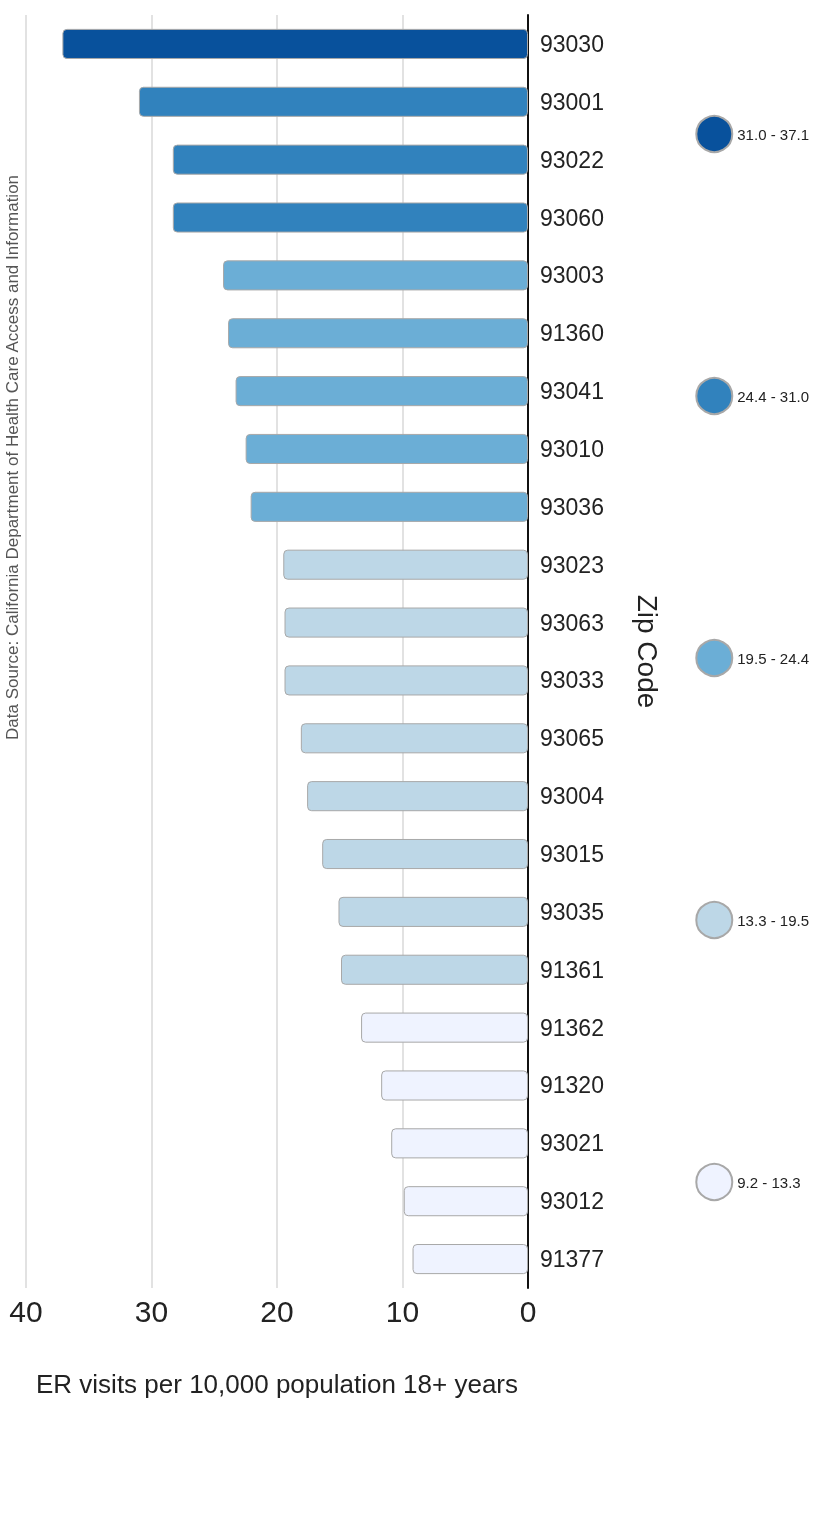 The height and width of the screenshot is (1518, 818). What do you see at coordinates (402, 1311) in the screenshot?
I see `x-tick-label: 10` at bounding box center [402, 1311].